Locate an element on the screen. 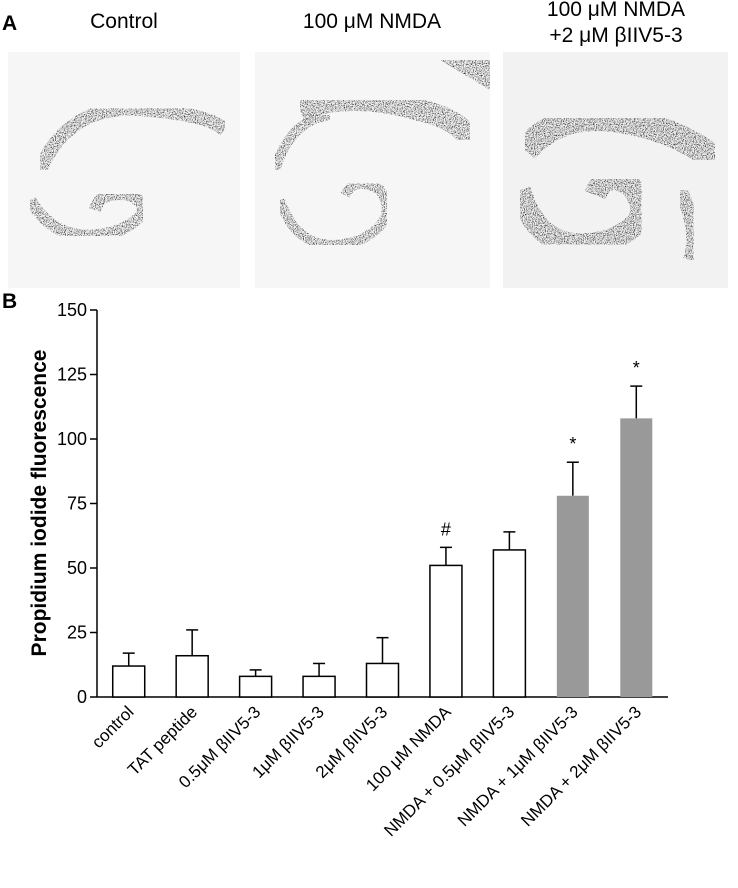 Image resolution: width=738 pixels, height=888 pixels. y-tick-label: 25 is located at coordinates (77, 633).